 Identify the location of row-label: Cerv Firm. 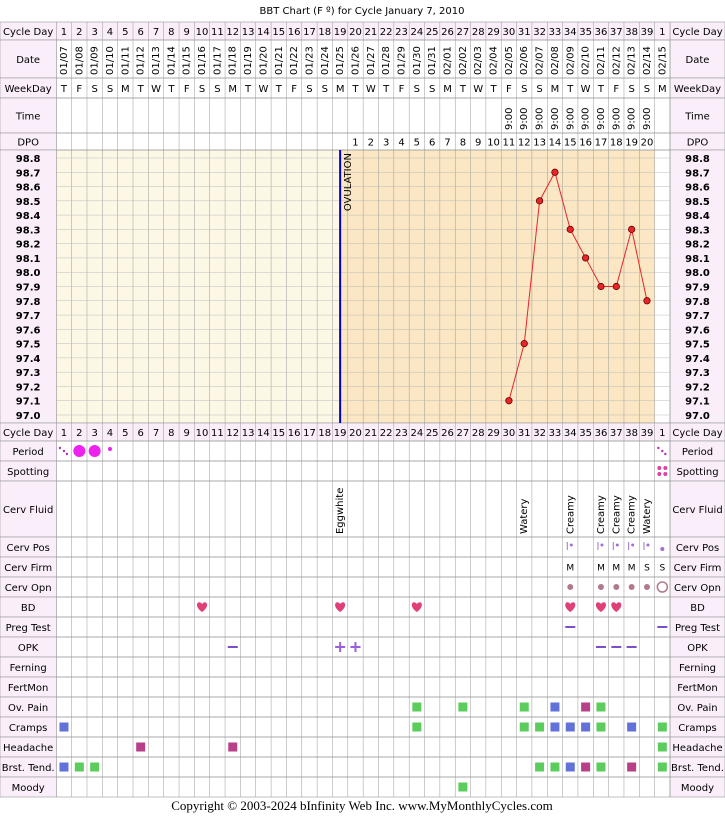
(698, 568).